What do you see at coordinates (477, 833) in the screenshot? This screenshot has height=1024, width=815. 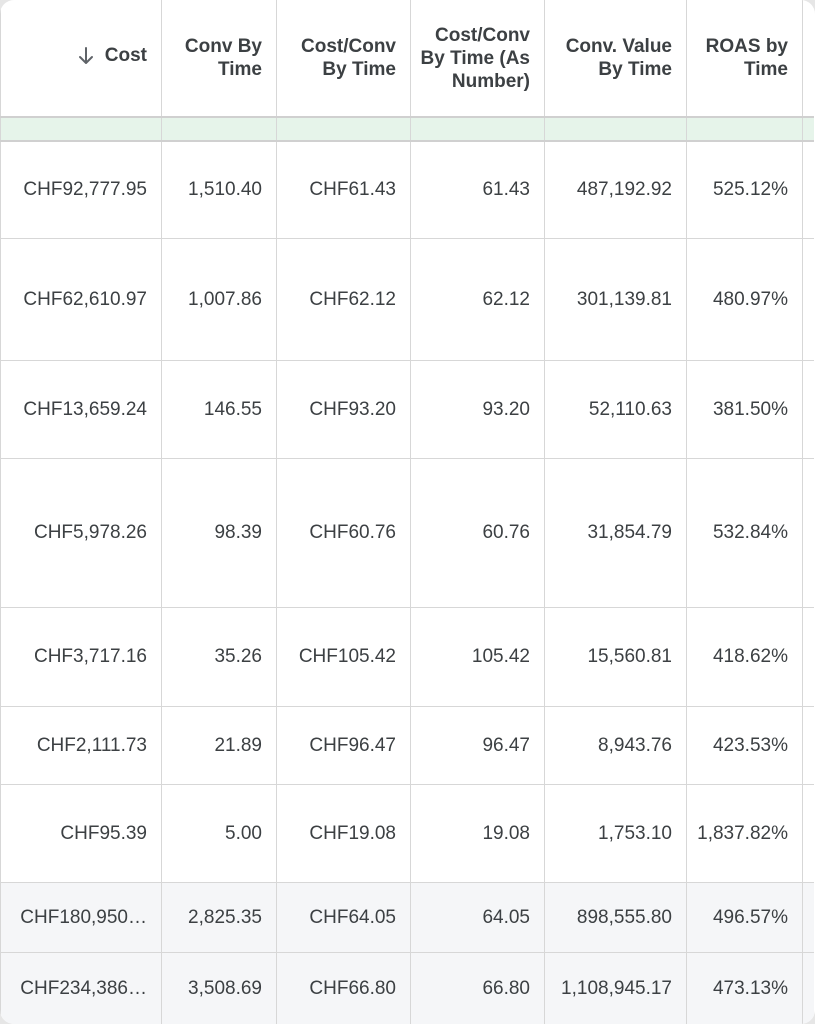 I see `cell-cost-per-conv-number: 19.08` at bounding box center [477, 833].